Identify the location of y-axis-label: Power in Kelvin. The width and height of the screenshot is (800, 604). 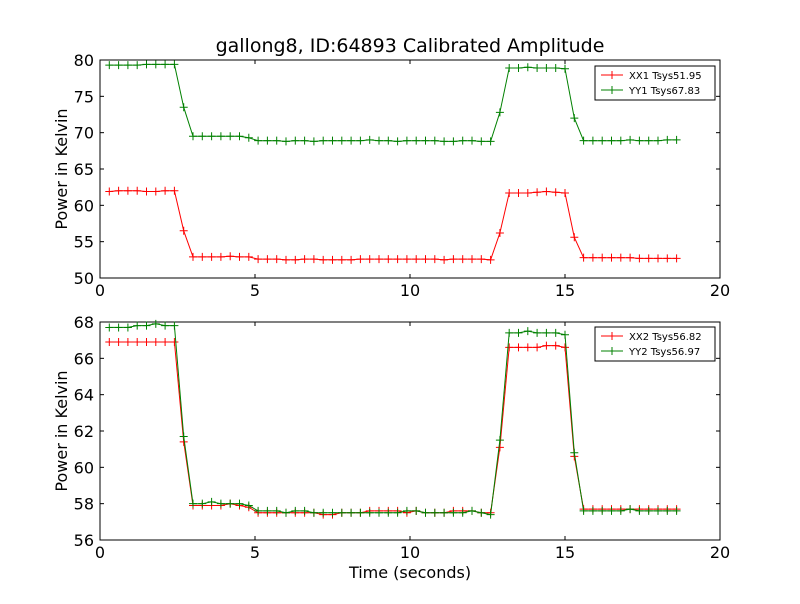
(61, 168).